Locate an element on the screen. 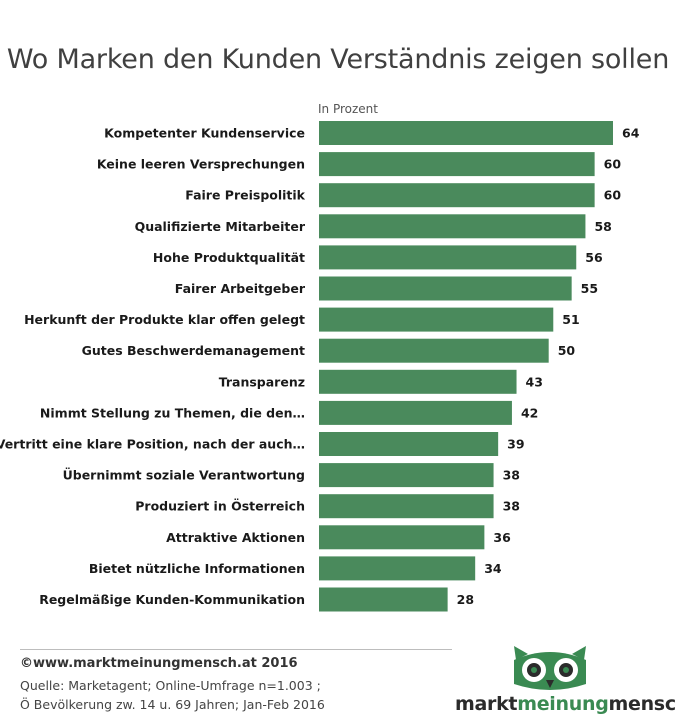 The image size is (676, 722). category-label: Herkunft der Produkte klar offen gelegt is located at coordinates (164, 319).